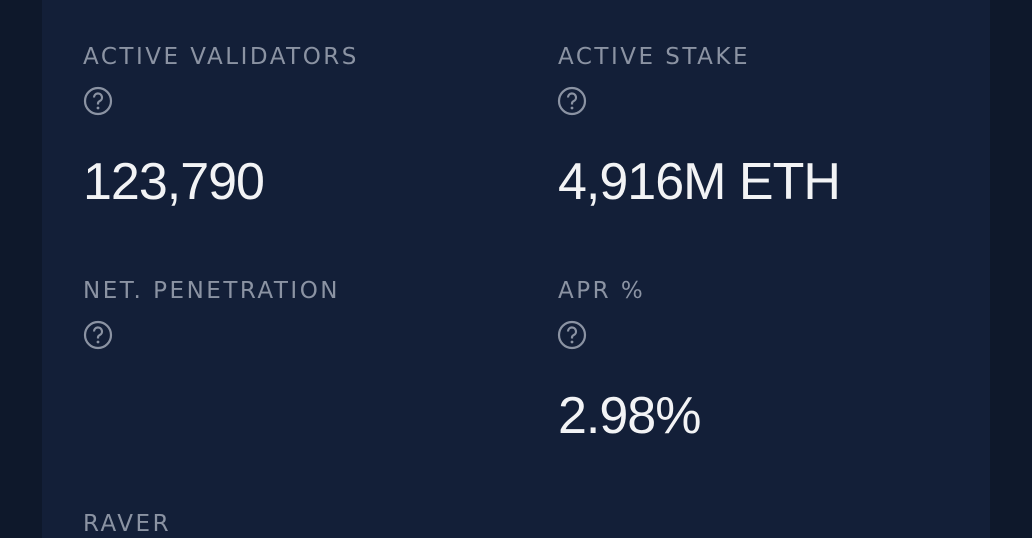 The image size is (1032, 538). What do you see at coordinates (212, 291) in the screenshot?
I see `stat-label: NET. PENETRATION` at bounding box center [212, 291].